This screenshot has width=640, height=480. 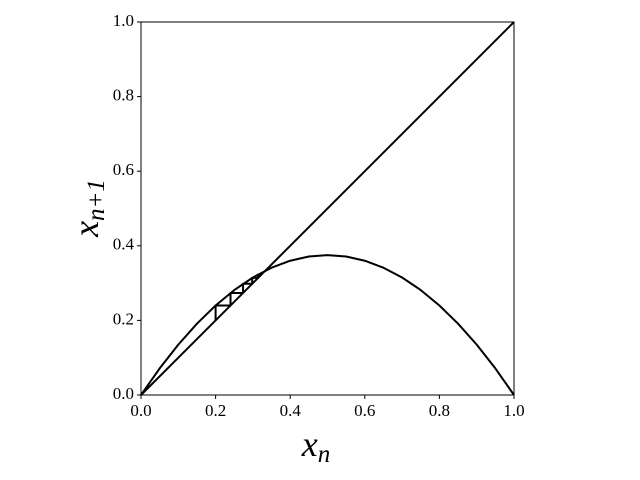 I want to click on y-tick-label: 0.2, so click(x=123, y=318).